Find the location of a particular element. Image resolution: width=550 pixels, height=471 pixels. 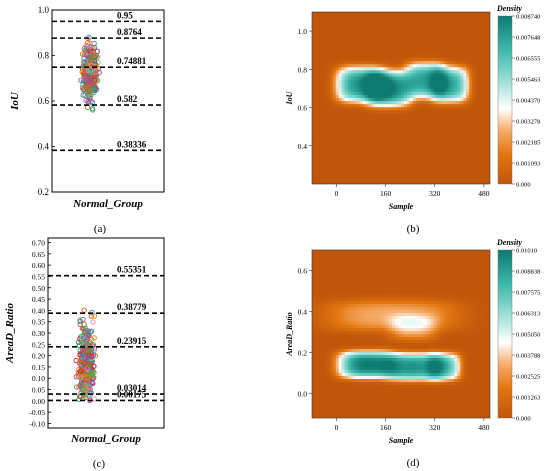

y-tick-label: 0.65 is located at coordinates (38, 254).